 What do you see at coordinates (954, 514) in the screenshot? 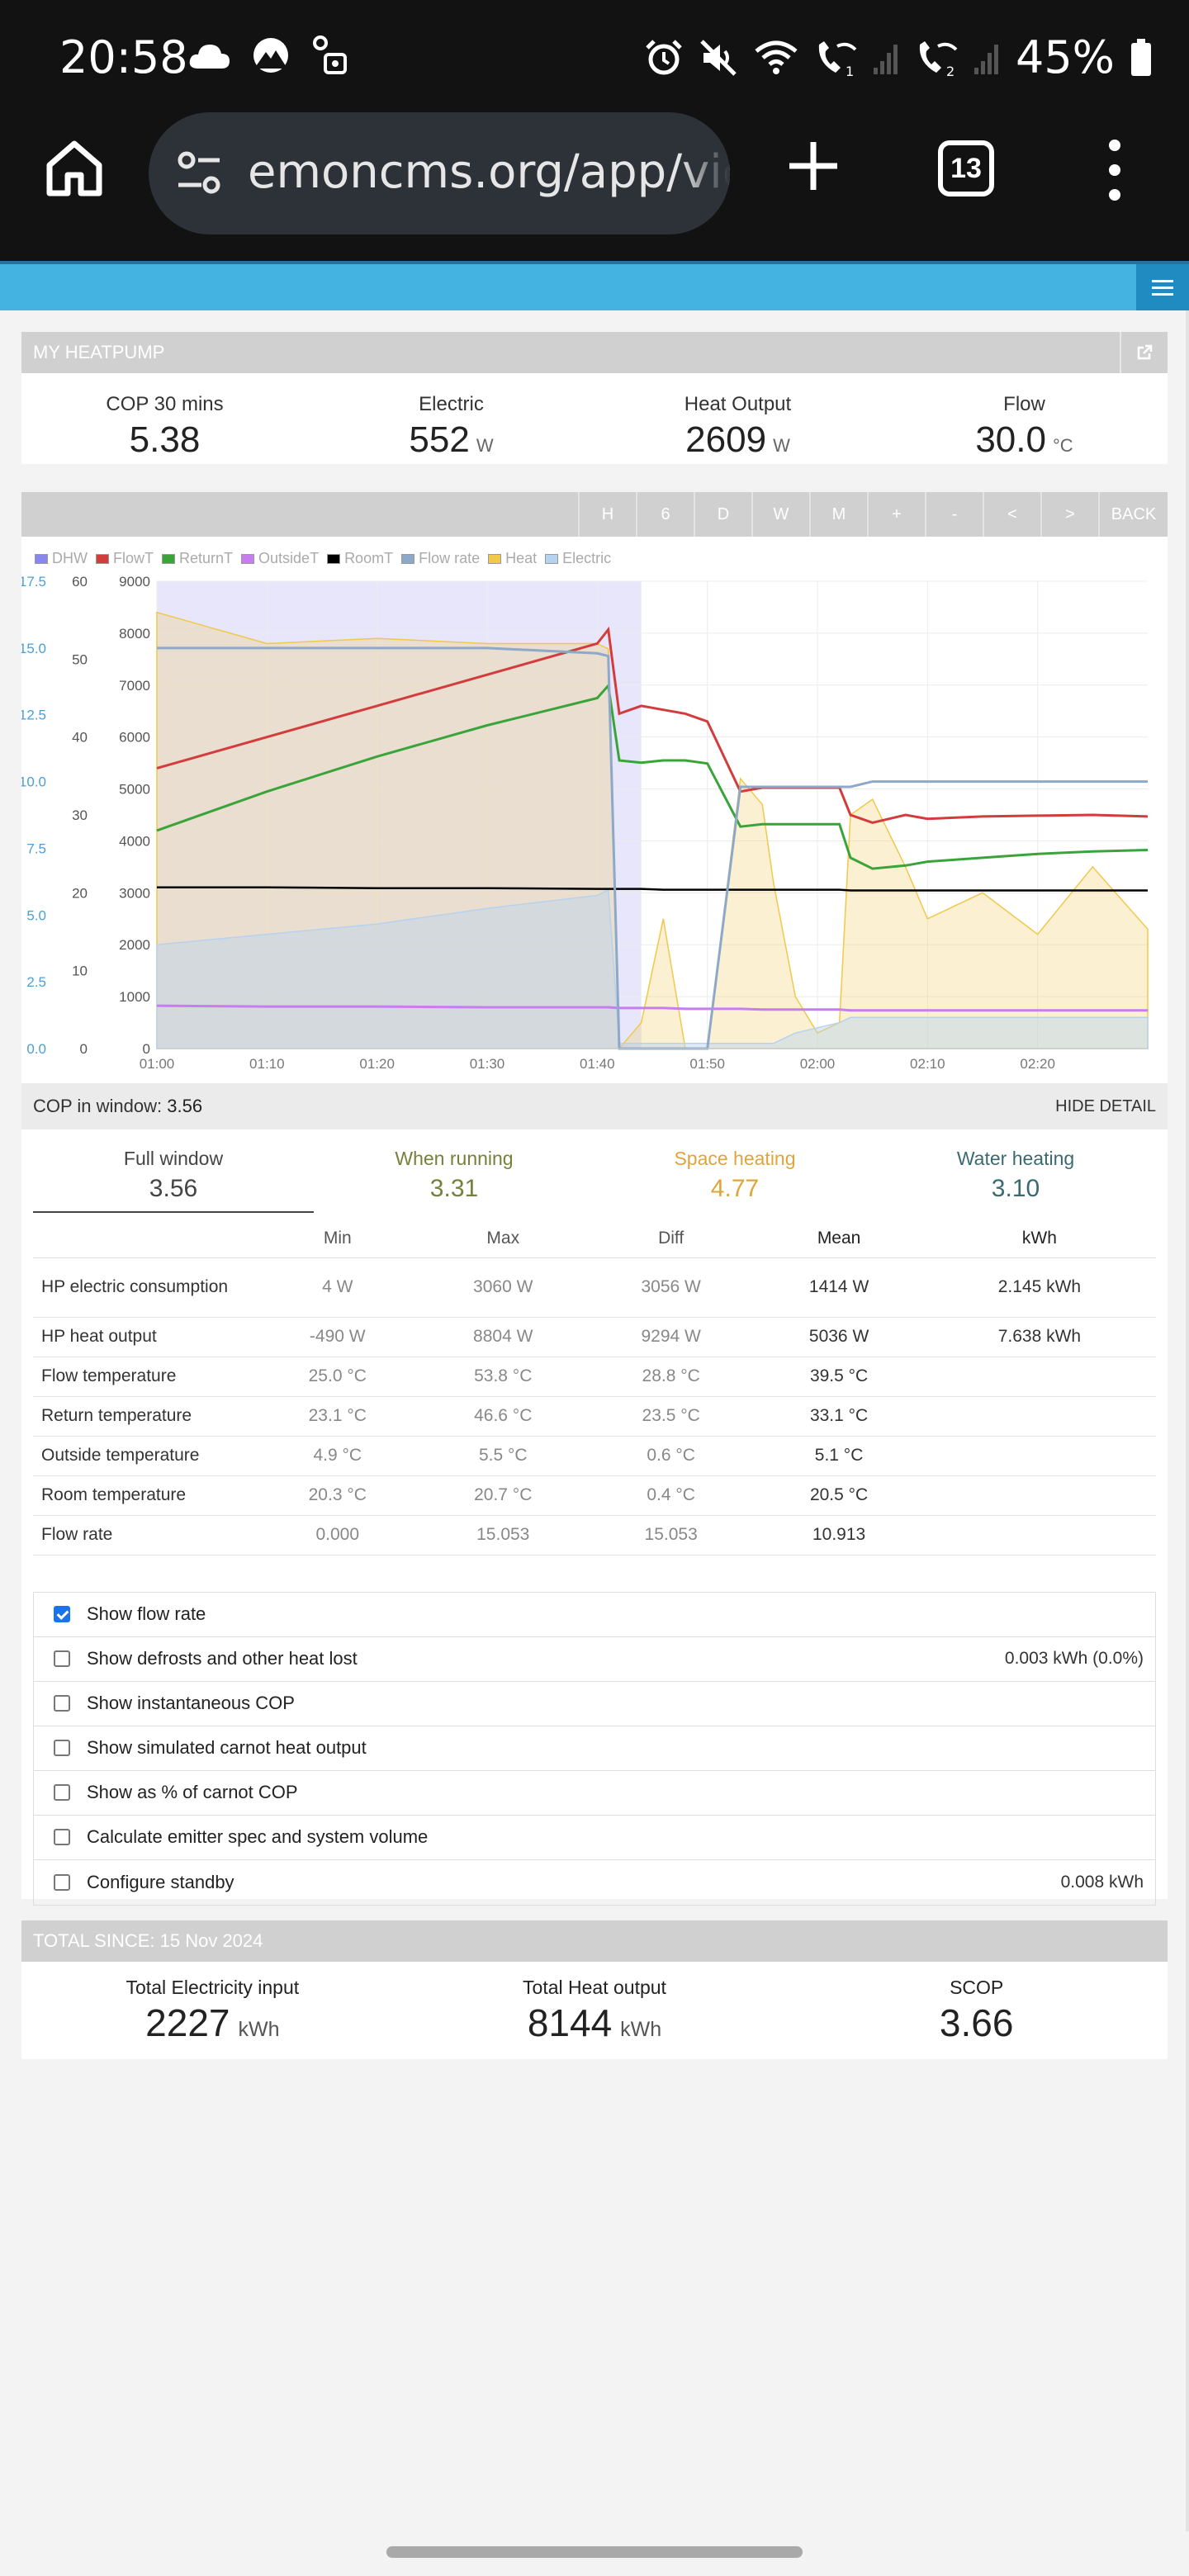
I see `zoom-out-button: -` at bounding box center [954, 514].